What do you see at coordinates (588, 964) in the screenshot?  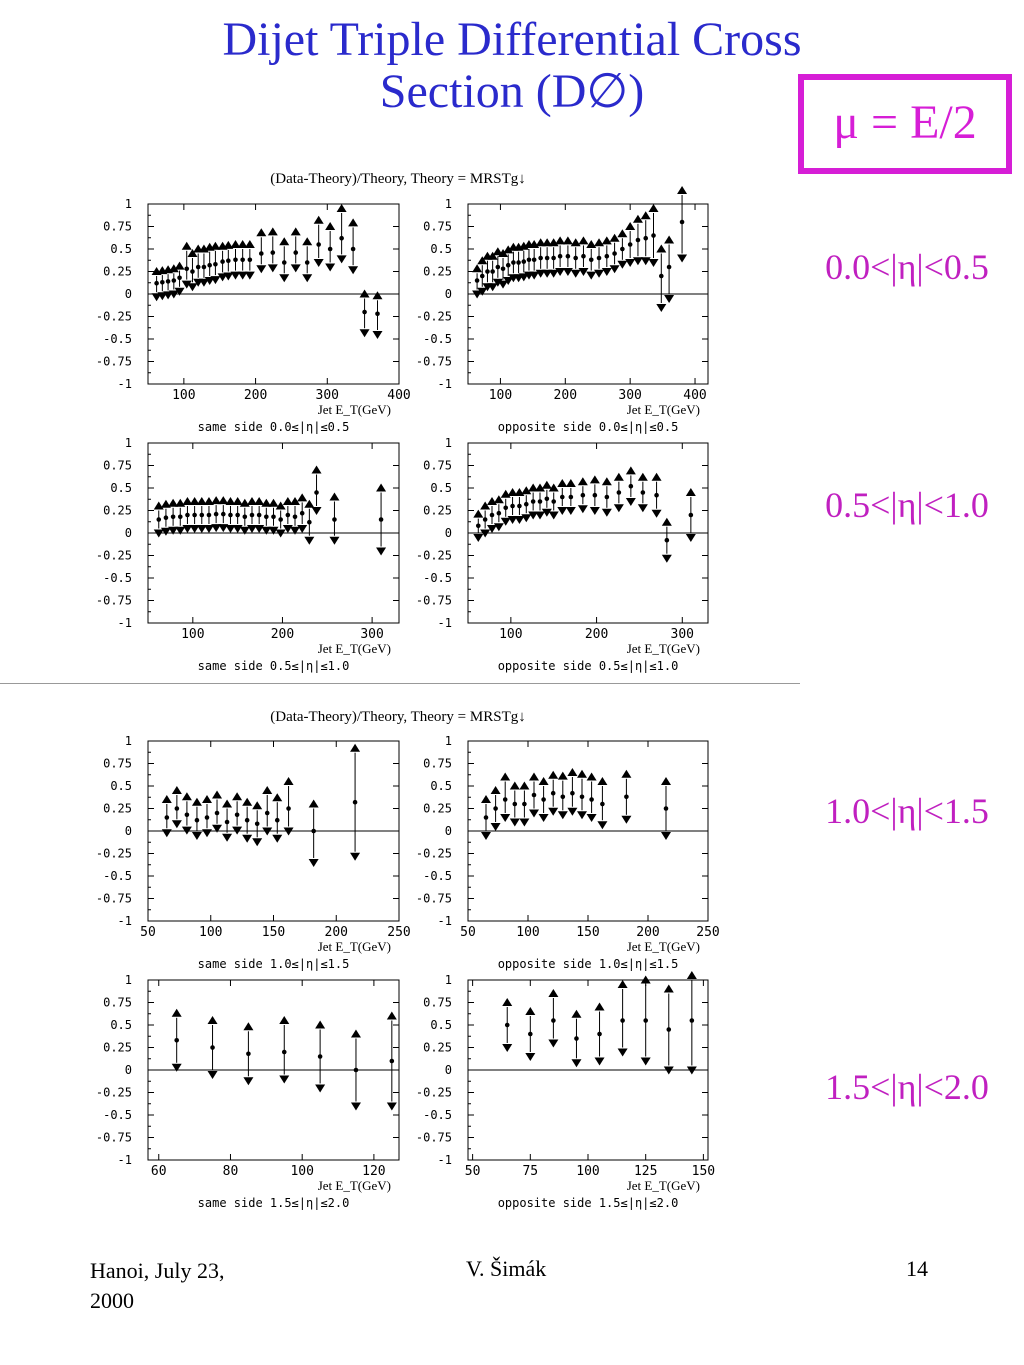 I see `panel-title: opposite side 1.0≤|η|≤1.5` at bounding box center [588, 964].